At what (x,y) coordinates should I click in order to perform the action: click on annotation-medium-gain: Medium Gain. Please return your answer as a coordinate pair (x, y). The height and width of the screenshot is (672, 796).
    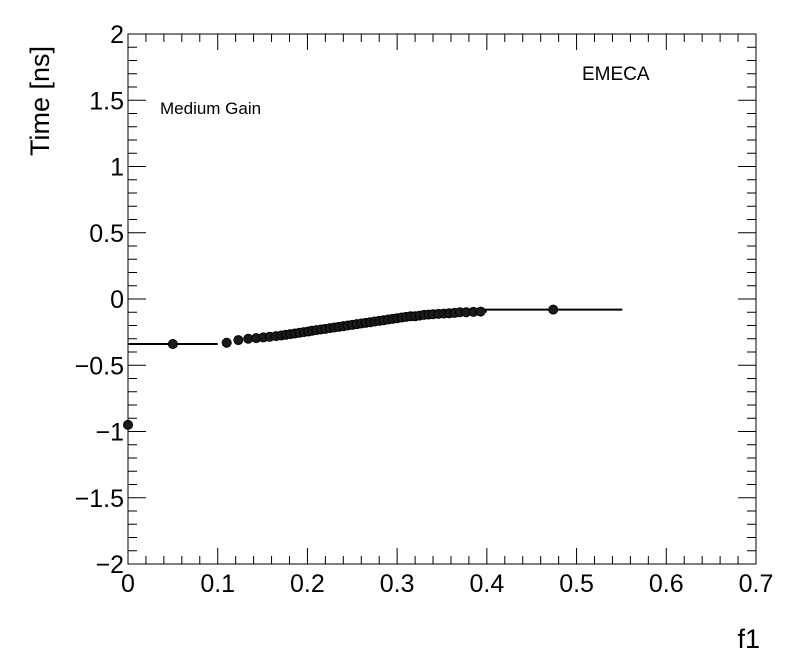
    Looking at the image, I should click on (210, 108).